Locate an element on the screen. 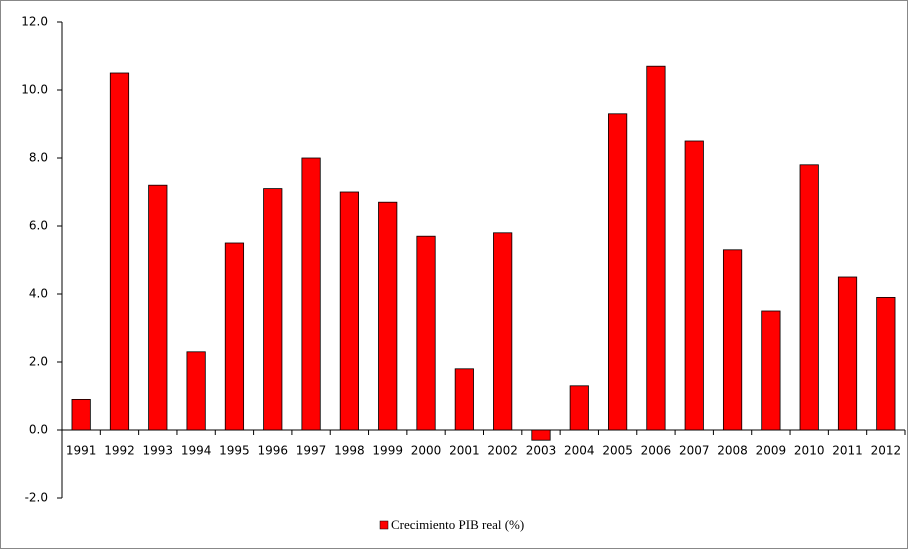  x-tick-label: 2007 is located at coordinates (694, 451).